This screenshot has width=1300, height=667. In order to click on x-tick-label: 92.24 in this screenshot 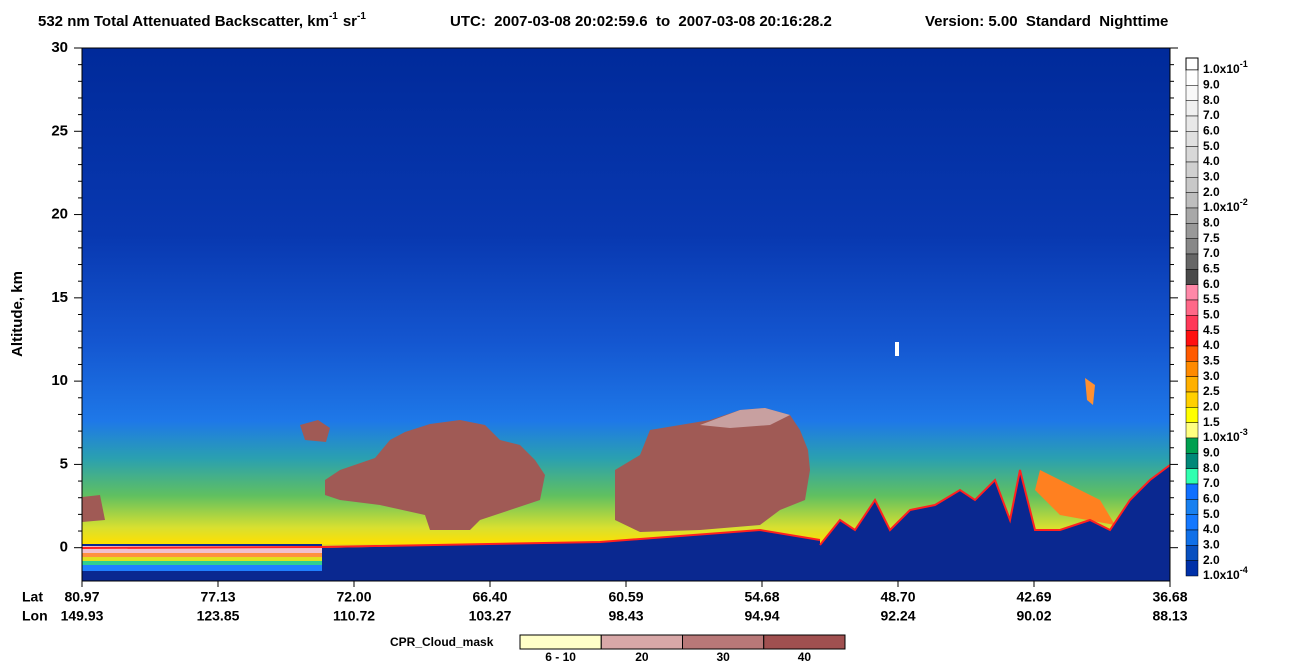, I will do `click(897, 616)`.